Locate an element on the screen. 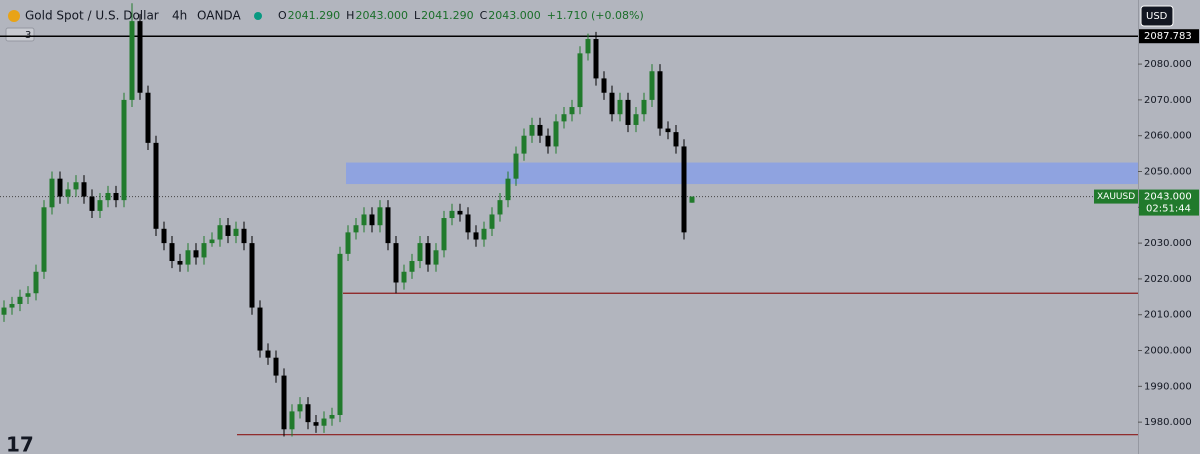  high-line-label: 2087.783 is located at coordinates (1168, 36).